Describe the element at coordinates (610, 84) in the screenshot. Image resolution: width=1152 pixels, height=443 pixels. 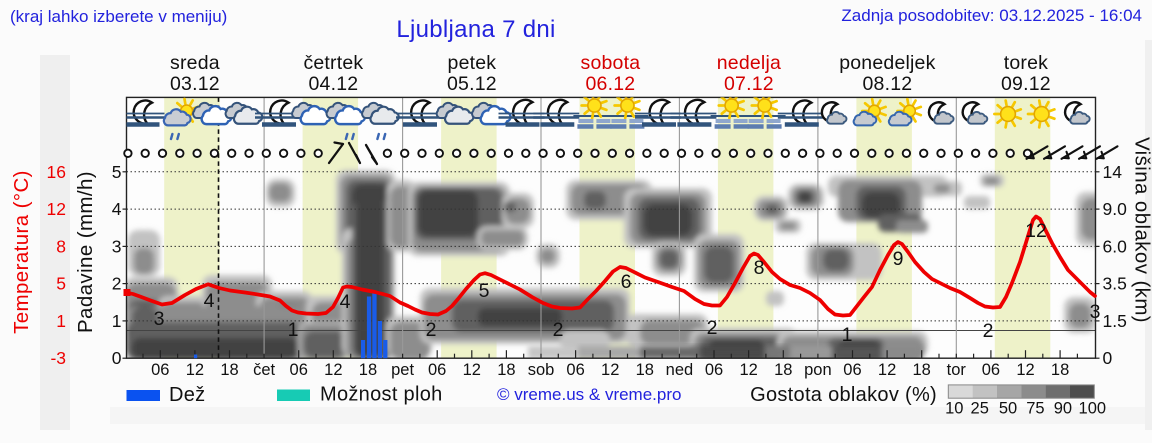
I see `svg-text: 06.12` at that location.